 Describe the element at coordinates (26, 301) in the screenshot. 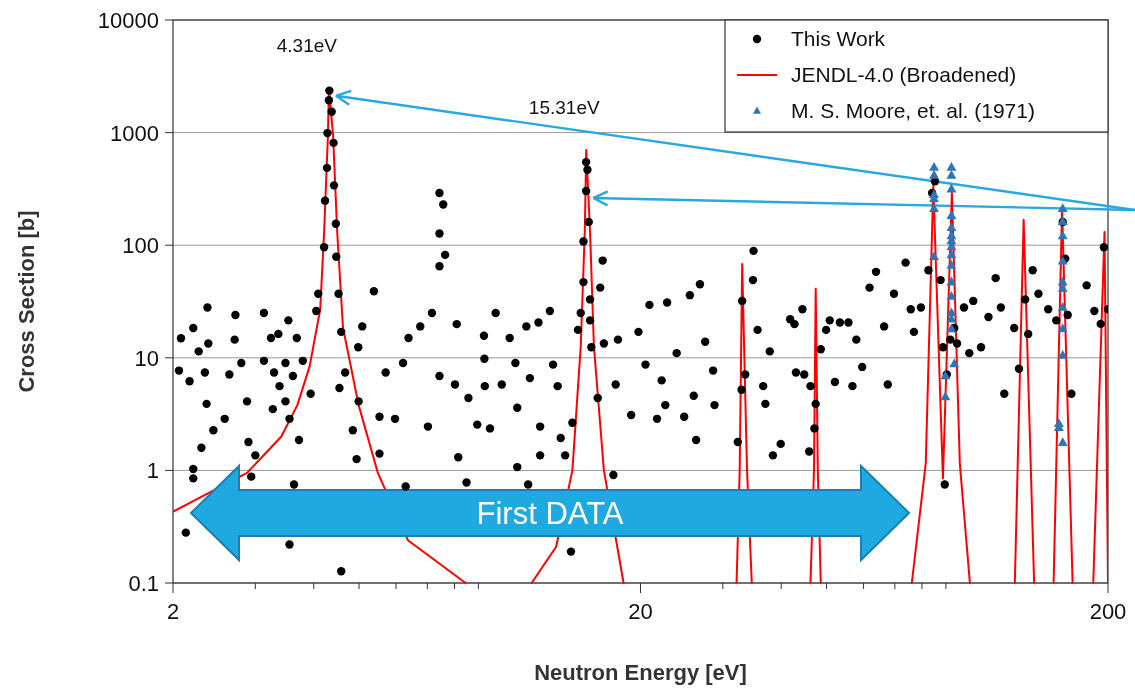

I see `y-axis-title: Cross Section [b]` at that location.